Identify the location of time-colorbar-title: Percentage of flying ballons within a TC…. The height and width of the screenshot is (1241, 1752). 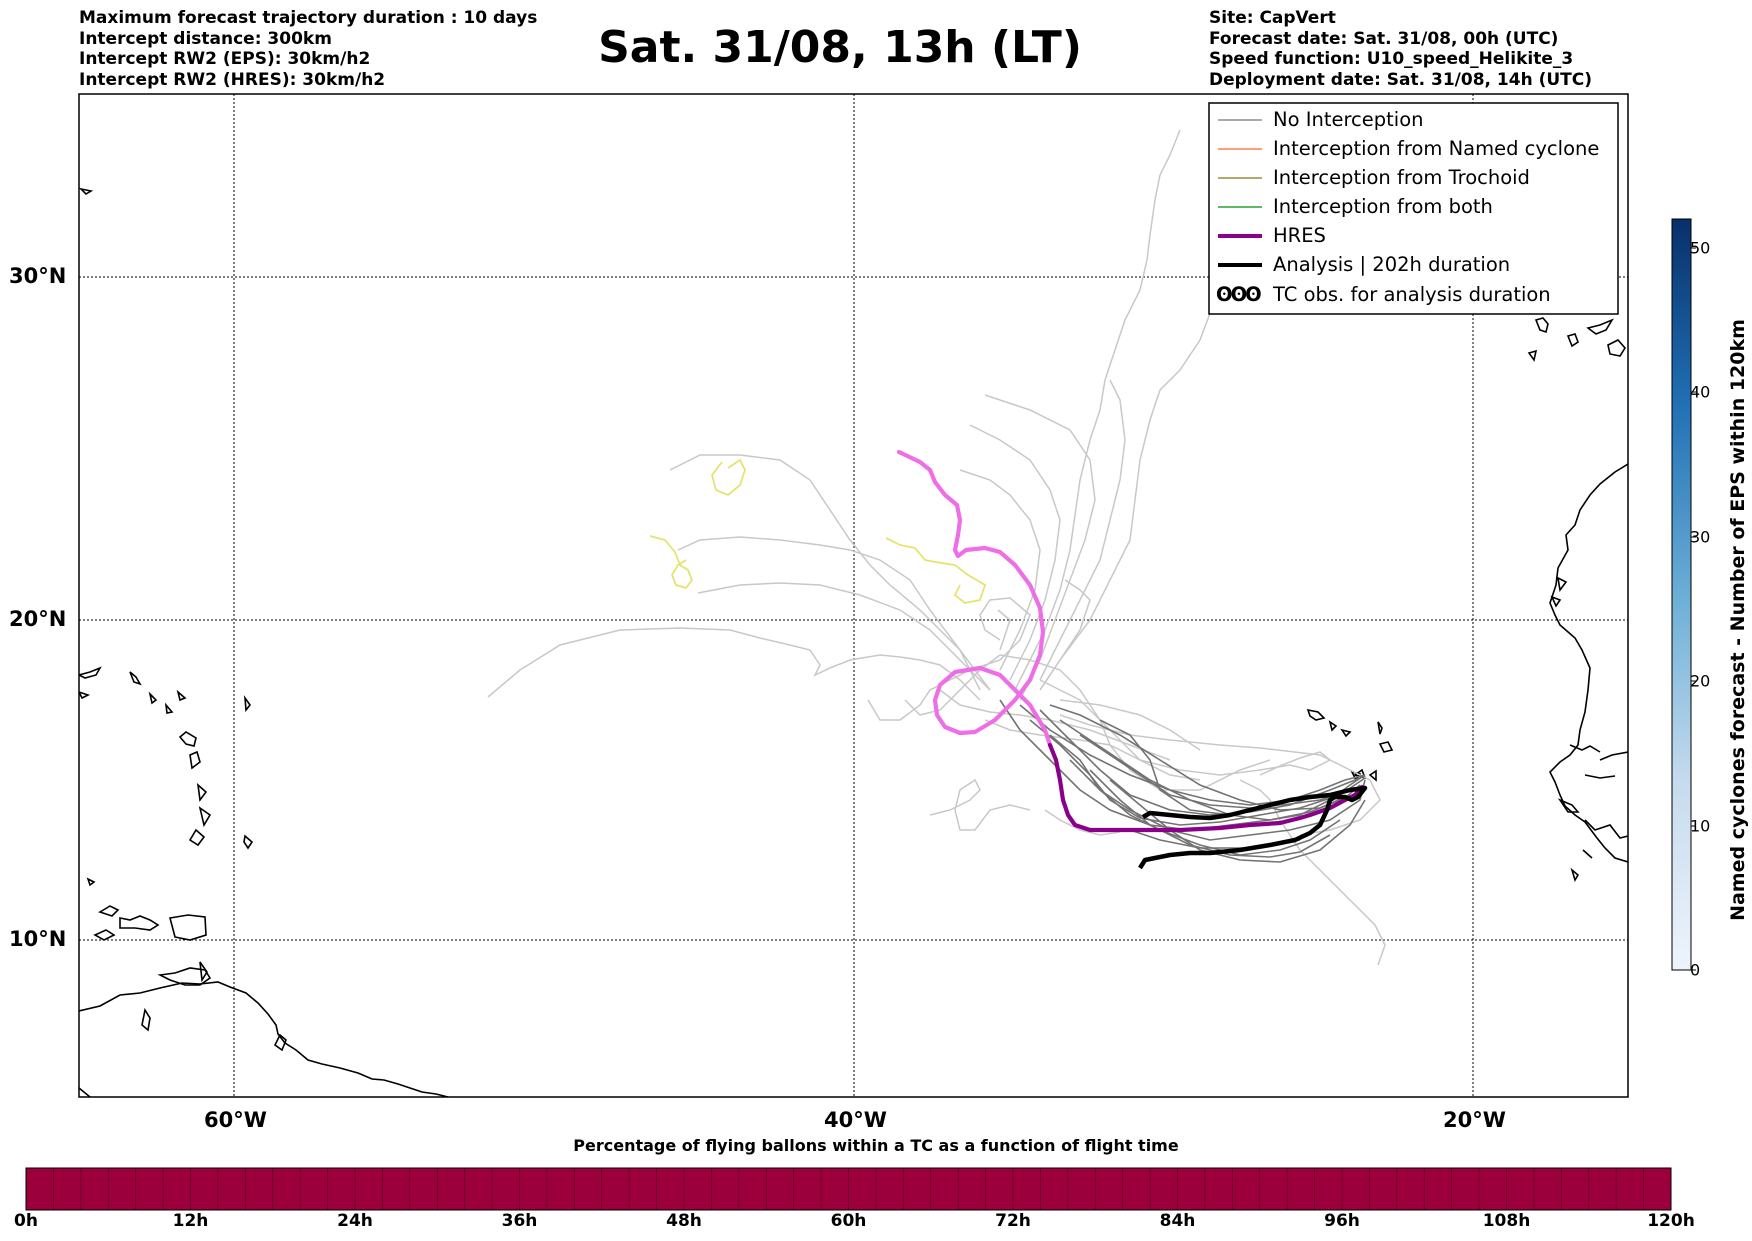
(876, 1145).